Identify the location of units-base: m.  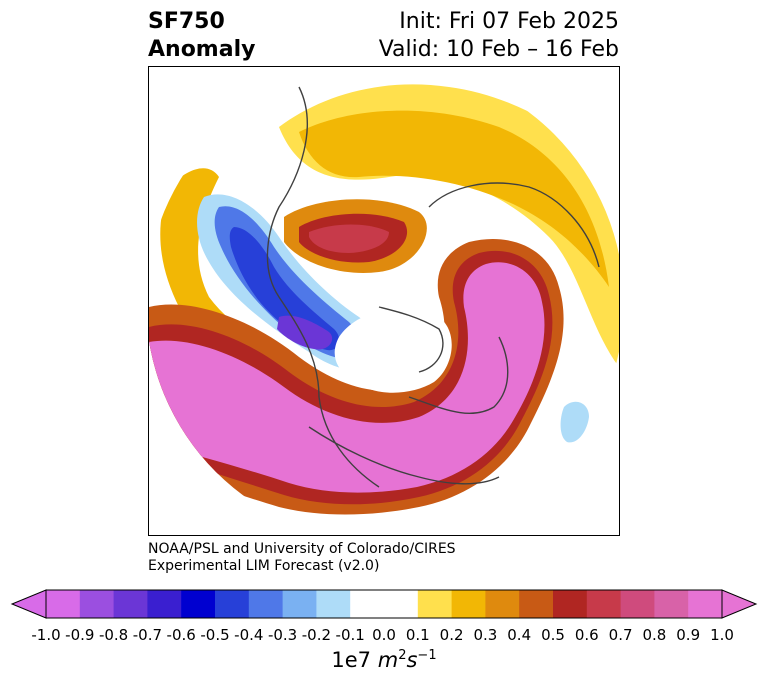
(388, 660).